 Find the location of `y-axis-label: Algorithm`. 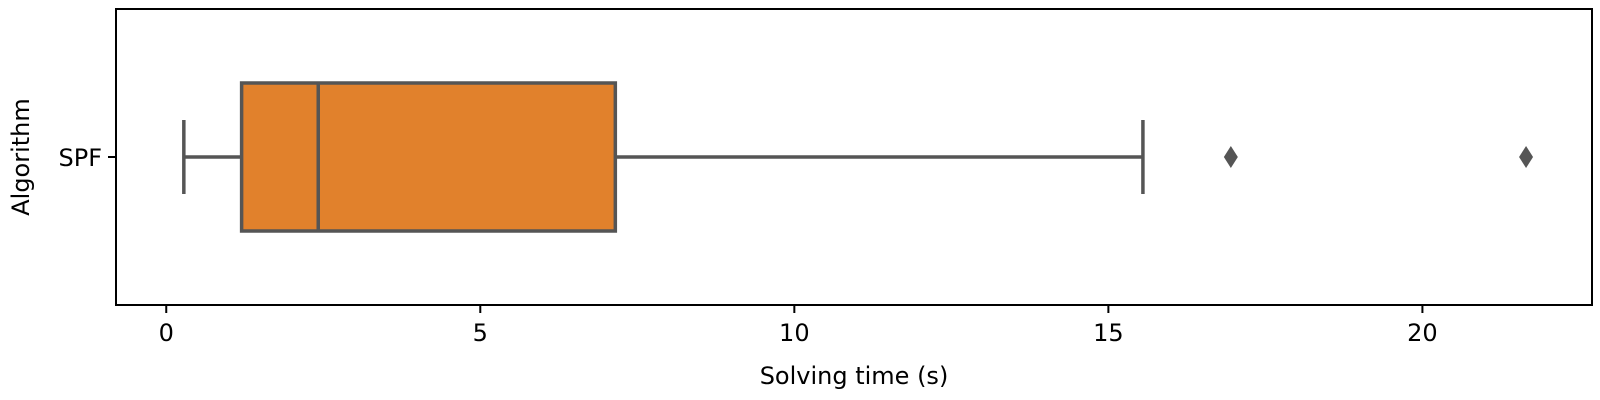

y-axis-label: Algorithm is located at coordinates (21, 157).